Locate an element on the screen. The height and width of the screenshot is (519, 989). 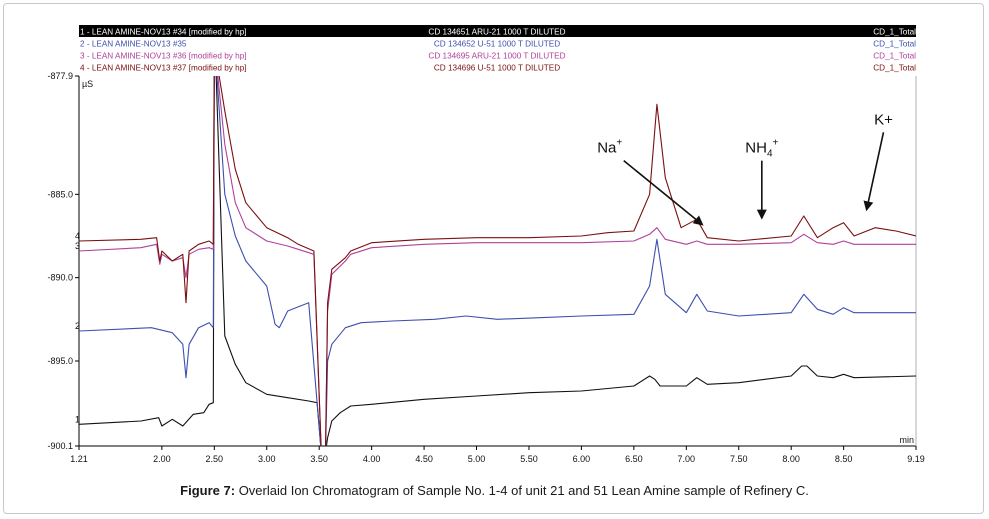
y-tick-label: -877.9 is located at coordinates (60, 76).